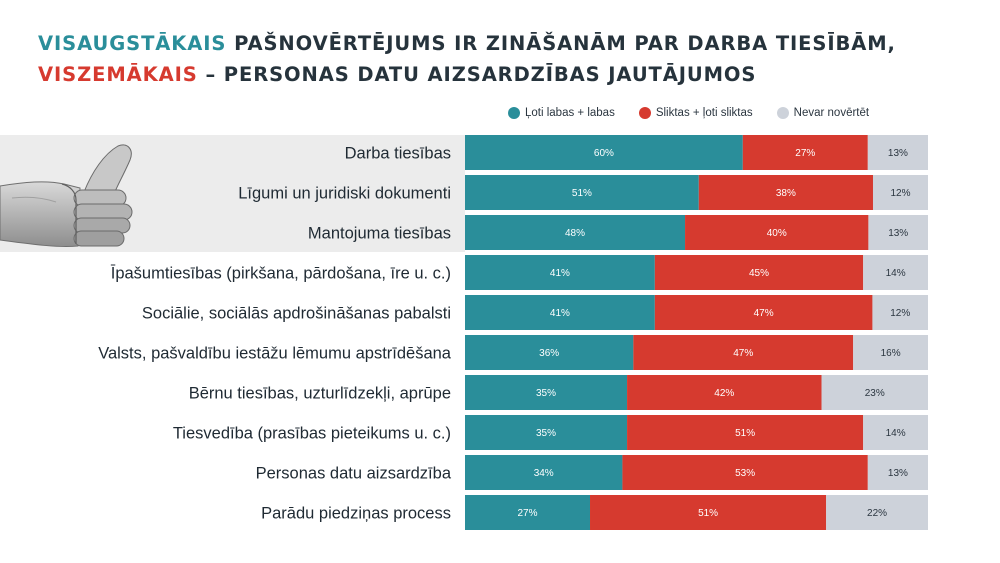 Image resolution: width=1000 pixels, height=563 pixels. Describe the element at coordinates (344, 194) in the screenshot. I see `category-label-l-gumi-un-juridiski-dokumenti: Līgumi un juridiski dokumenti` at that location.